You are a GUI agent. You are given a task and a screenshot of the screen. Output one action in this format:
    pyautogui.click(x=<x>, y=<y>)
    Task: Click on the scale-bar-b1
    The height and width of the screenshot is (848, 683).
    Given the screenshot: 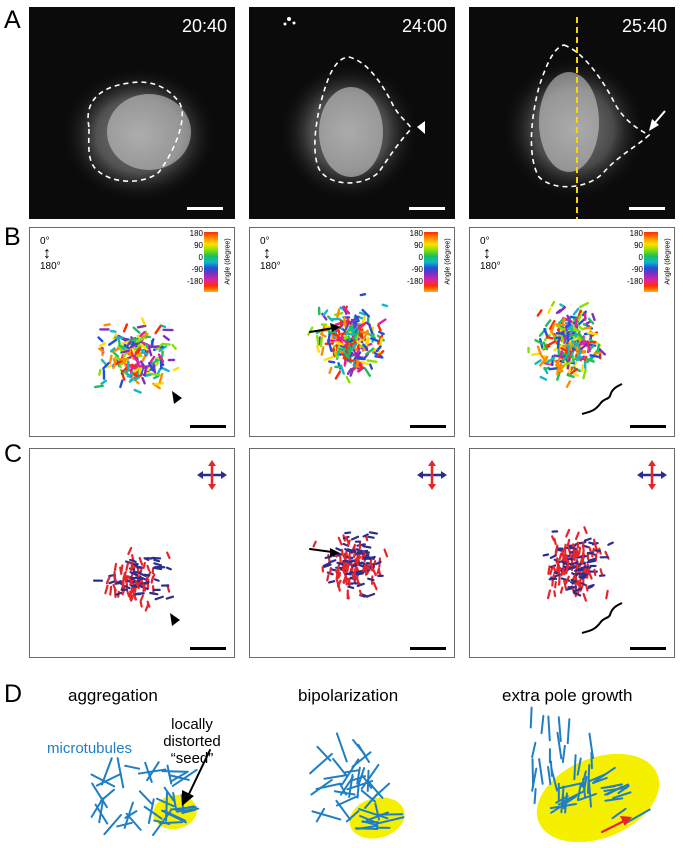 What is the action you would take?
    pyautogui.click(x=208, y=426)
    